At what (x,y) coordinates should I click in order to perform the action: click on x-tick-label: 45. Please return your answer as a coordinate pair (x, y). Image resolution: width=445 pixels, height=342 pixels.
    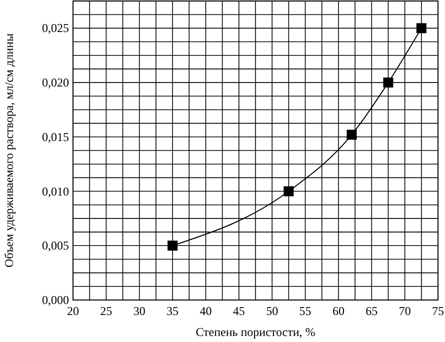
    Looking at the image, I should click on (238, 311).